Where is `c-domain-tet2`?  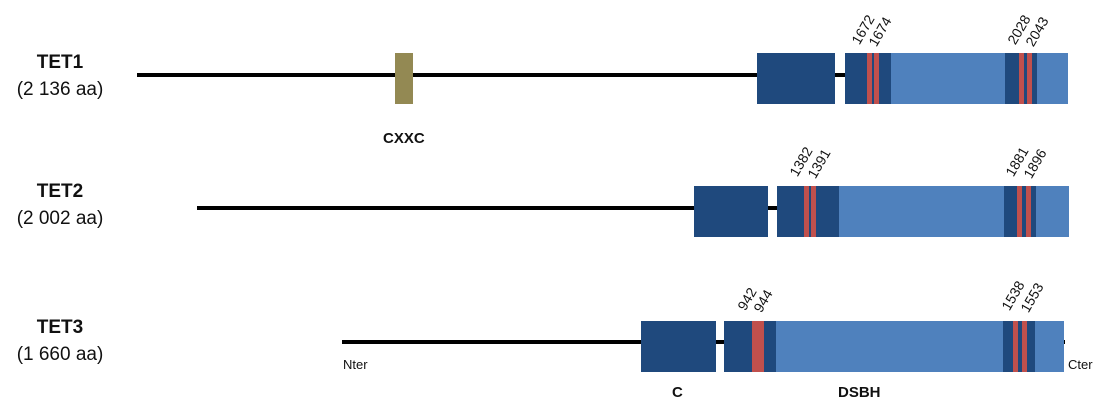
c-domain-tet2 is located at coordinates (731, 211).